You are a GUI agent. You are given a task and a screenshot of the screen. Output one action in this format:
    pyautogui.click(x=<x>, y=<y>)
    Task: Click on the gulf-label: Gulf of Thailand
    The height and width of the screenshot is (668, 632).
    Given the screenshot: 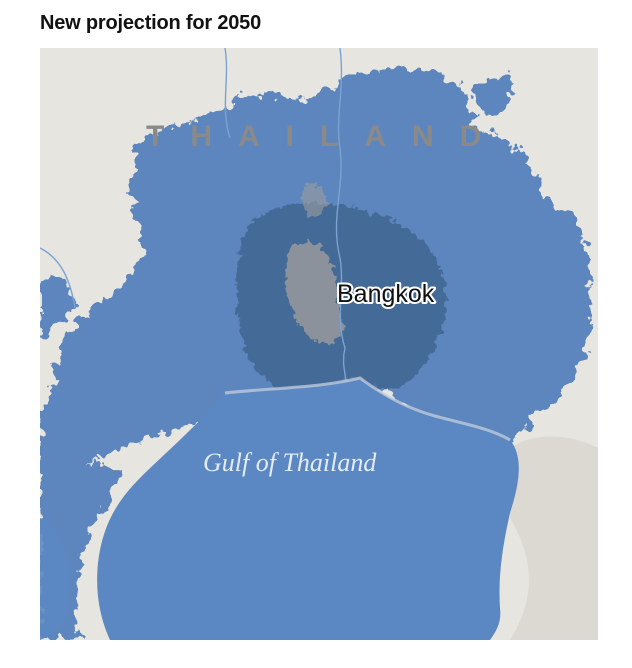 What is the action you would take?
    pyautogui.click(x=290, y=462)
    